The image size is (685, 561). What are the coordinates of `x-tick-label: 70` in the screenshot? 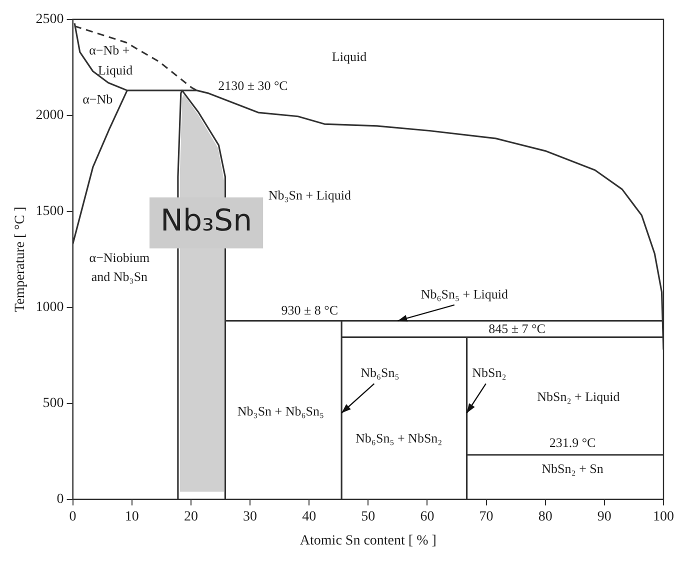 It's located at (486, 516).